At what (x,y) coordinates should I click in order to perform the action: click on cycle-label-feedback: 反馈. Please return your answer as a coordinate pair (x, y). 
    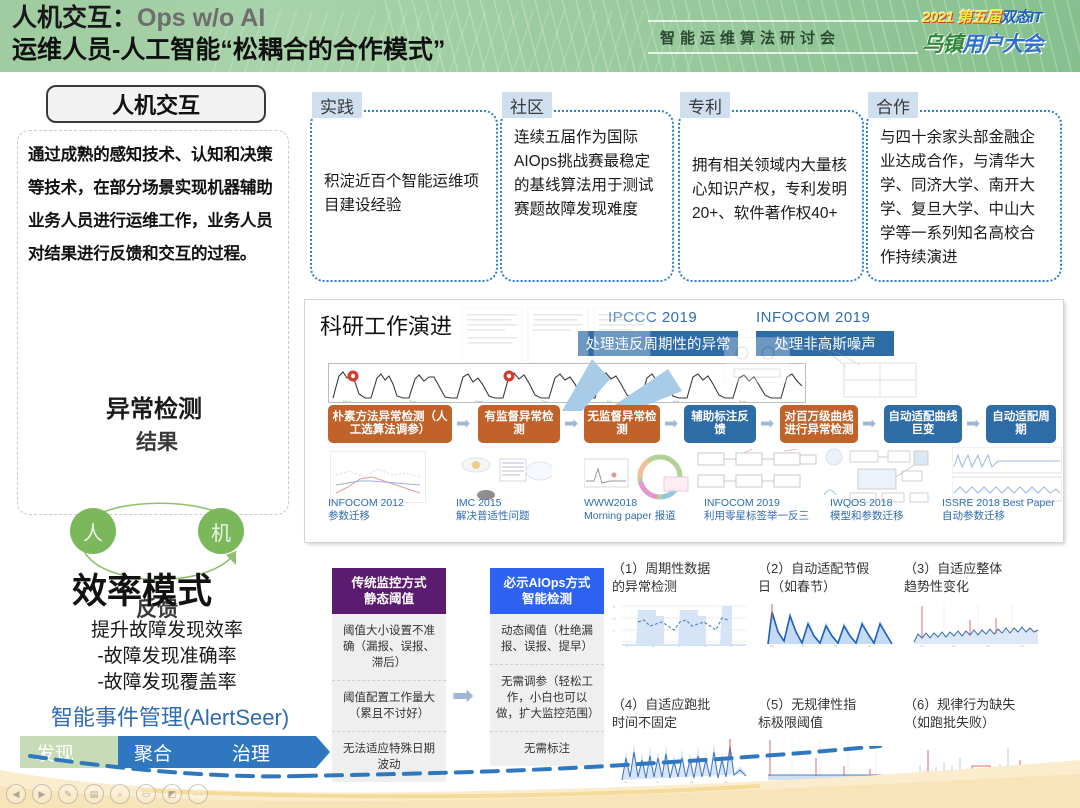
    Looking at the image, I should click on (157, 609).